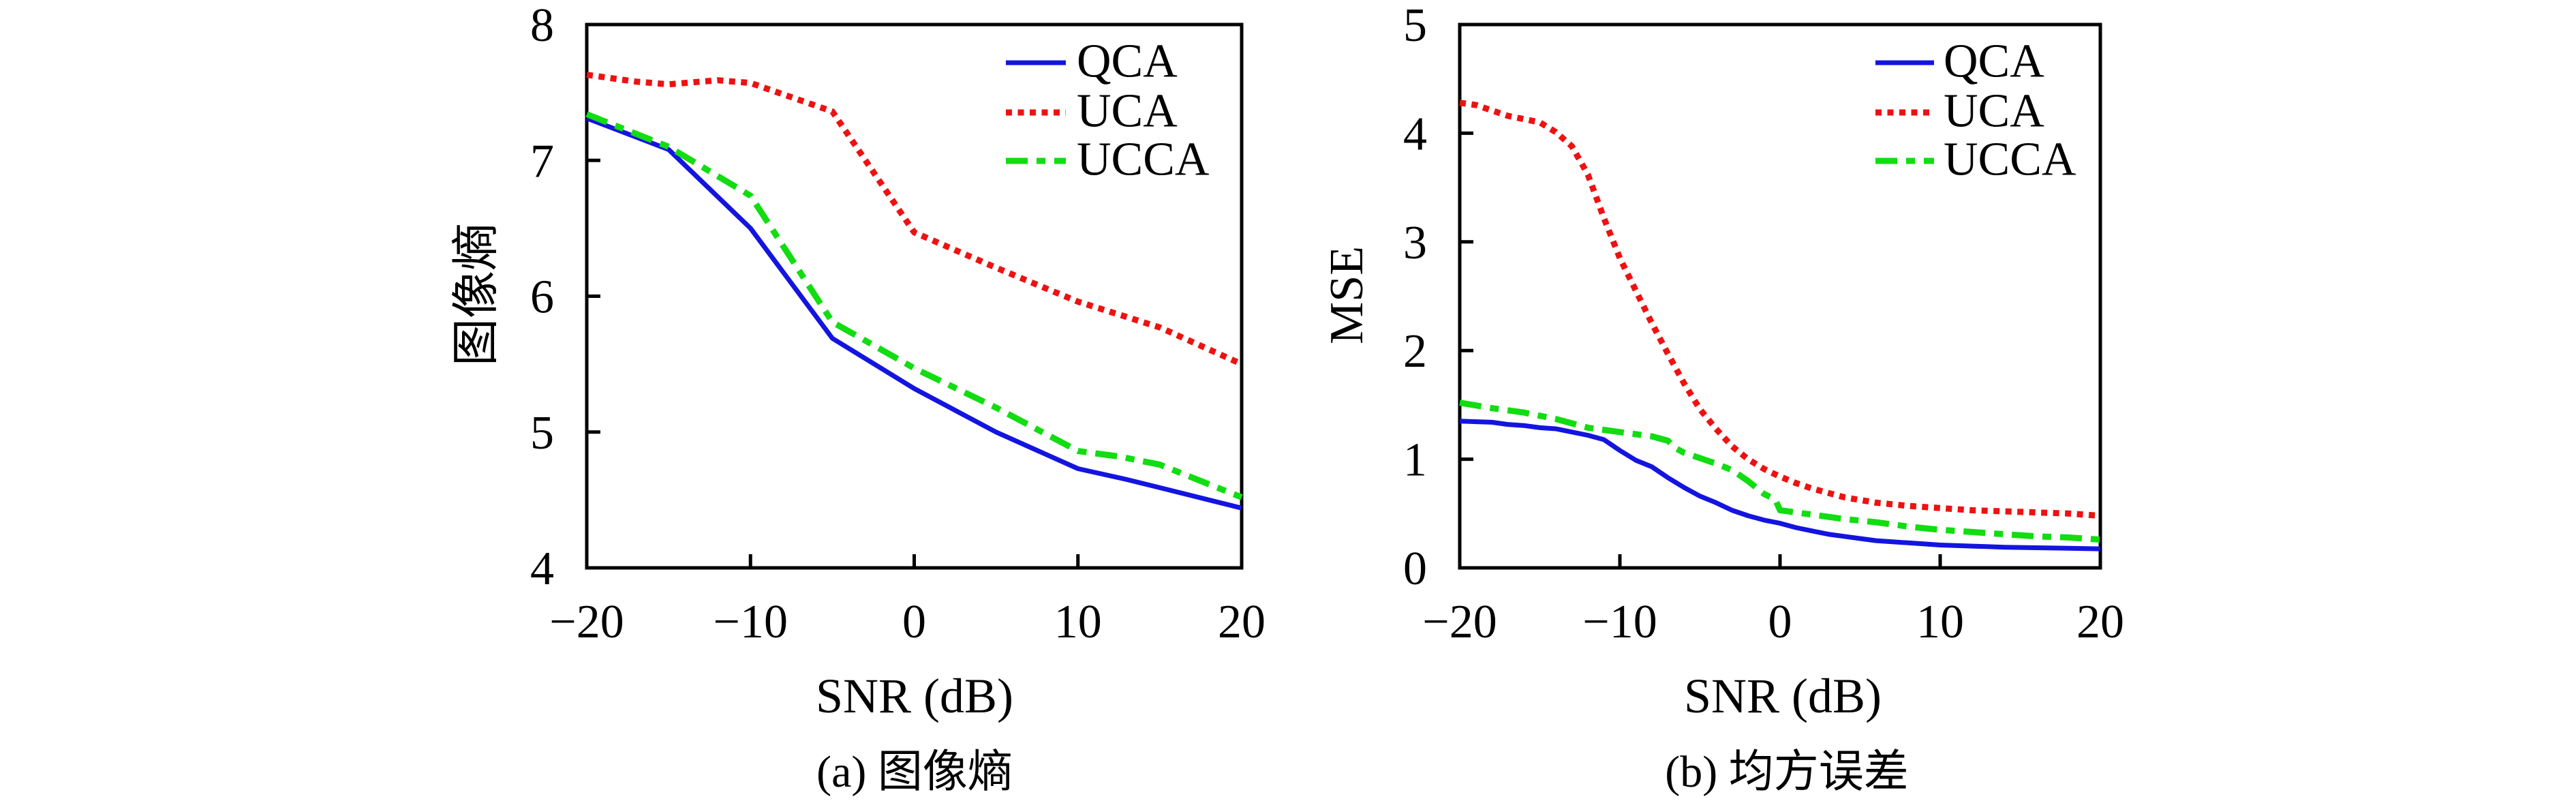  What do you see at coordinates (1782, 696) in the screenshot?
I see `right-chart-x-axis-title: SNR (dB)` at bounding box center [1782, 696].